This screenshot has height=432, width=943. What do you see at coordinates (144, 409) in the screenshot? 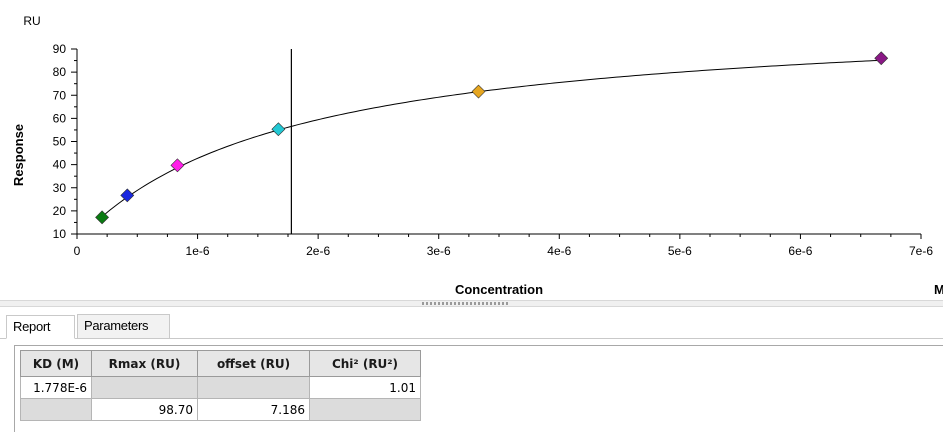
I see `cell-rmax-value: 98.70` at bounding box center [144, 409].